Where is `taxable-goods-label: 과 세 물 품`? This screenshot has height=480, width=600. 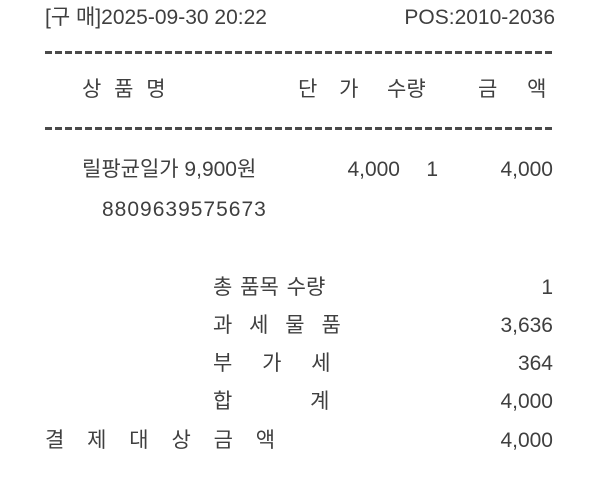 taxable-goods-label: 과 세 물 품 is located at coordinates (277, 325).